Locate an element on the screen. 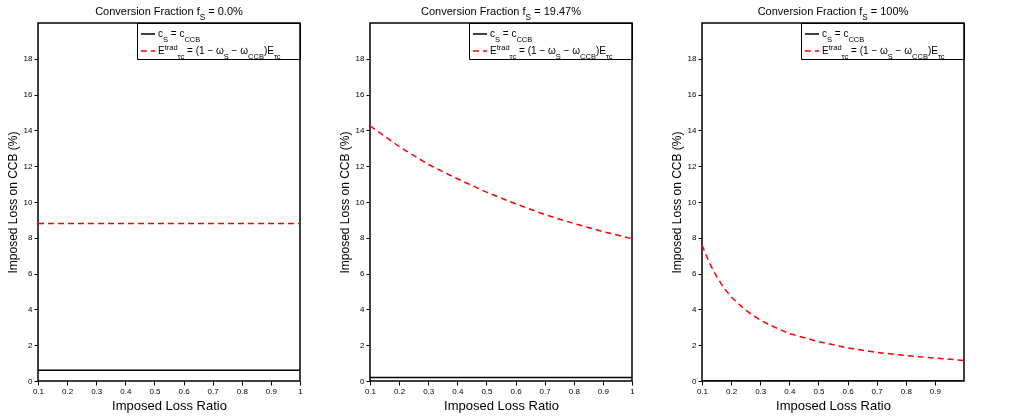  chart-title: Conversion Fraction f$_{S}$ = 100% is located at coordinates (833, 12).